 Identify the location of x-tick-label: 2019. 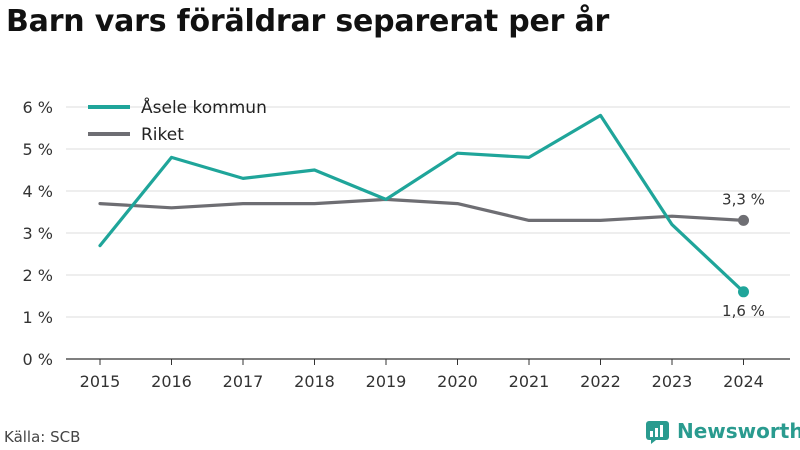
(386, 381).